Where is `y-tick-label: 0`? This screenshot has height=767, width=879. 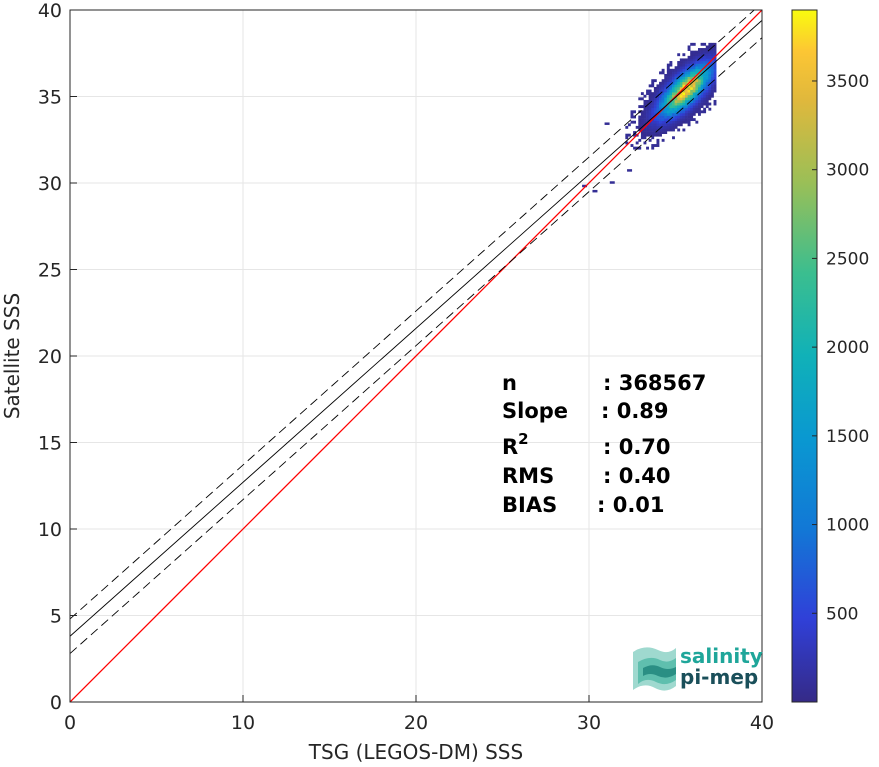
y-tick-label: 0 is located at coordinates (56, 703).